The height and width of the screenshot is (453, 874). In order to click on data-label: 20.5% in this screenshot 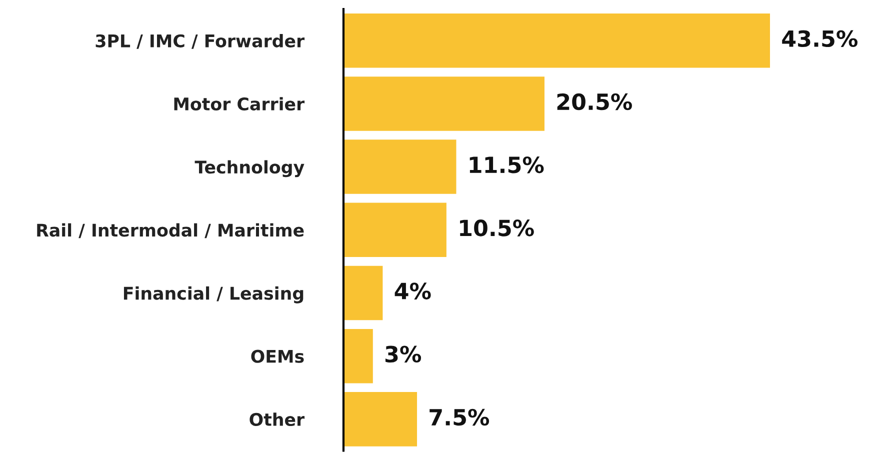, I will do `click(594, 101)`.